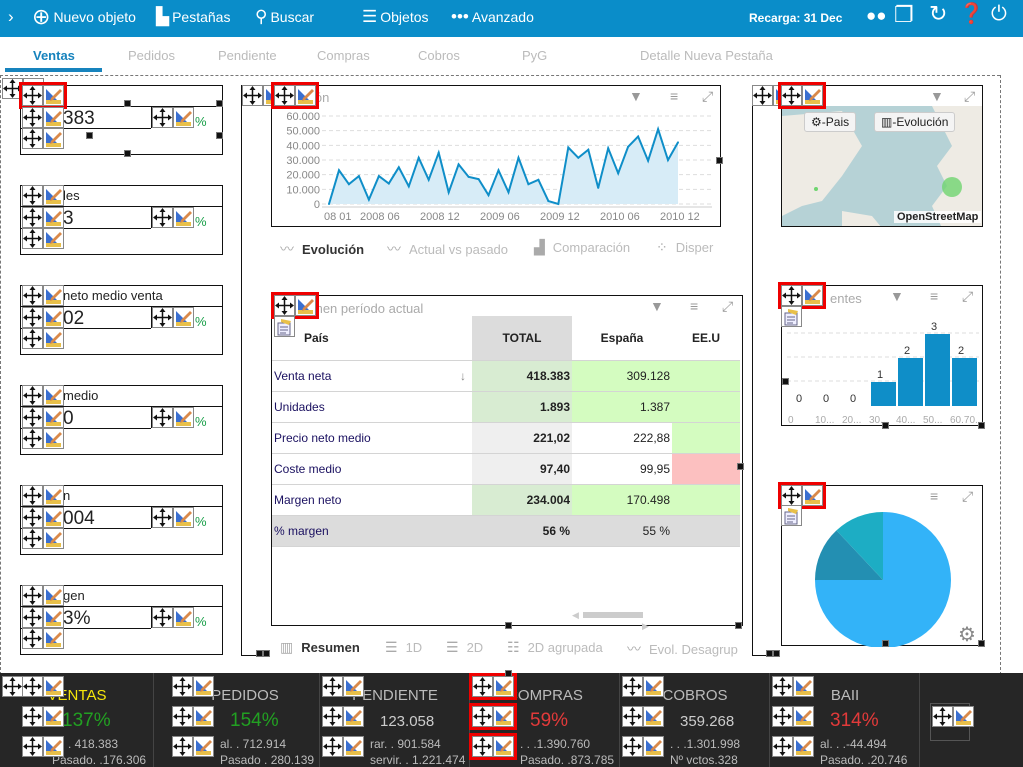 This screenshot has width=1023, height=767. I want to click on table-row: Margen neto 234.004 170.498, so click(506, 500).